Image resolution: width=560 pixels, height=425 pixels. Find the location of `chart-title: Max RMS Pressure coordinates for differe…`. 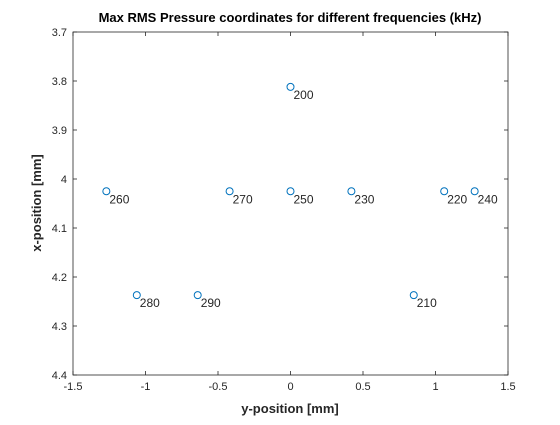

chart-title: Max RMS Pressure coordinates for differe… is located at coordinates (290, 17).